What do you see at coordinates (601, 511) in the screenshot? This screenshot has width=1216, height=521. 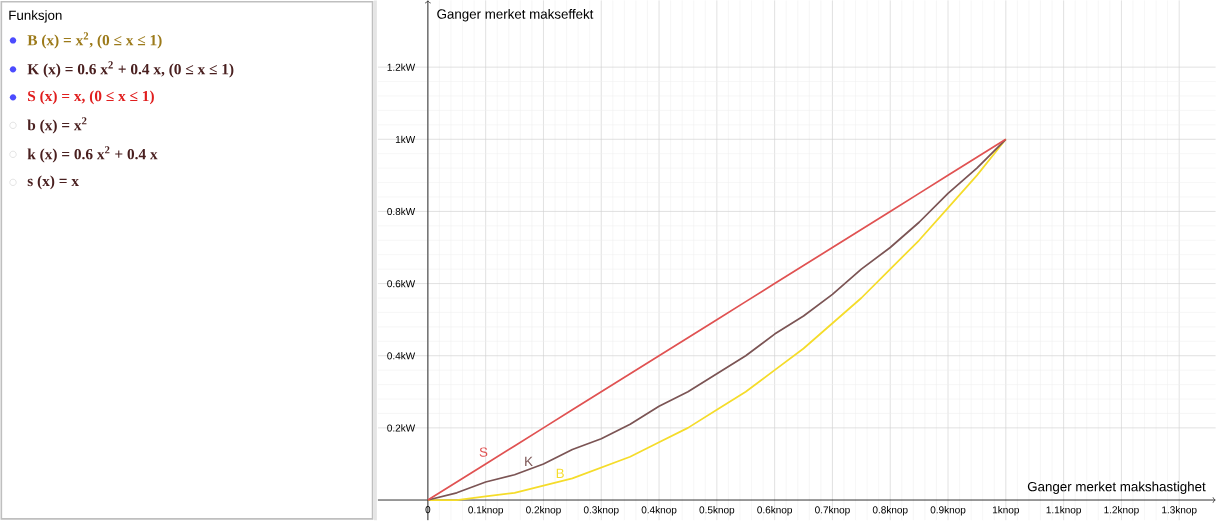 I see `x-tick-label: 0.3knop` at bounding box center [601, 511].